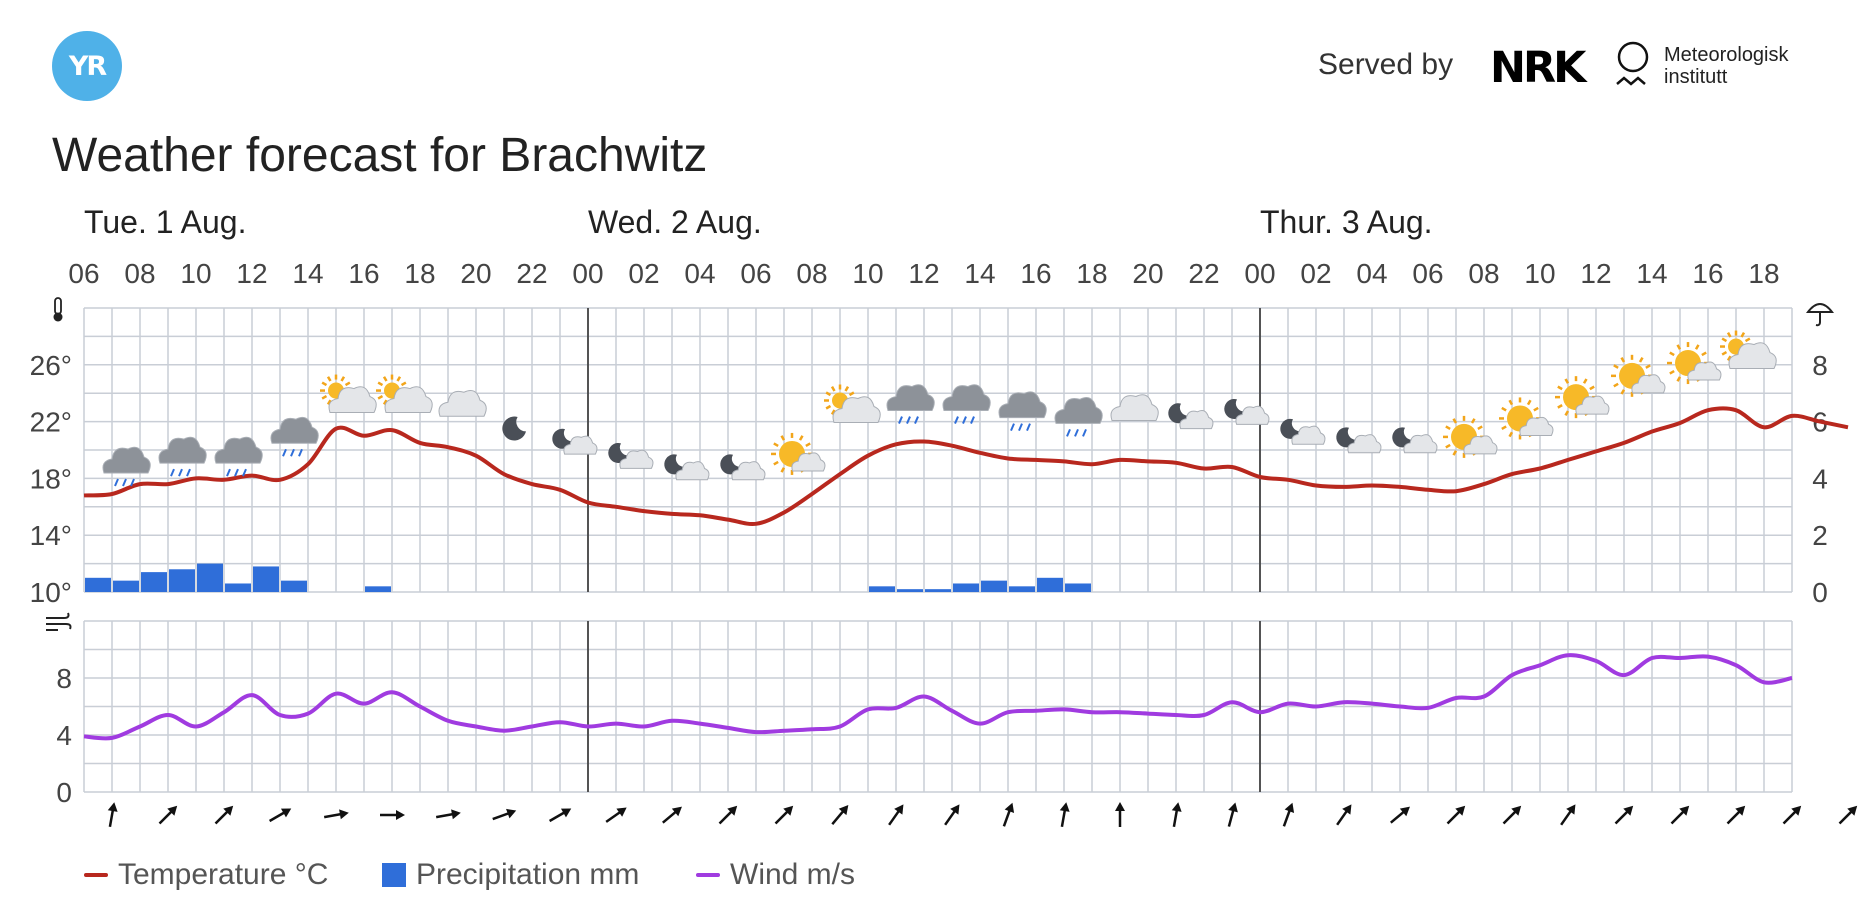 The width and height of the screenshot is (1859, 919). What do you see at coordinates (87, 66) in the screenshot?
I see `yr-logo: YR` at bounding box center [87, 66].